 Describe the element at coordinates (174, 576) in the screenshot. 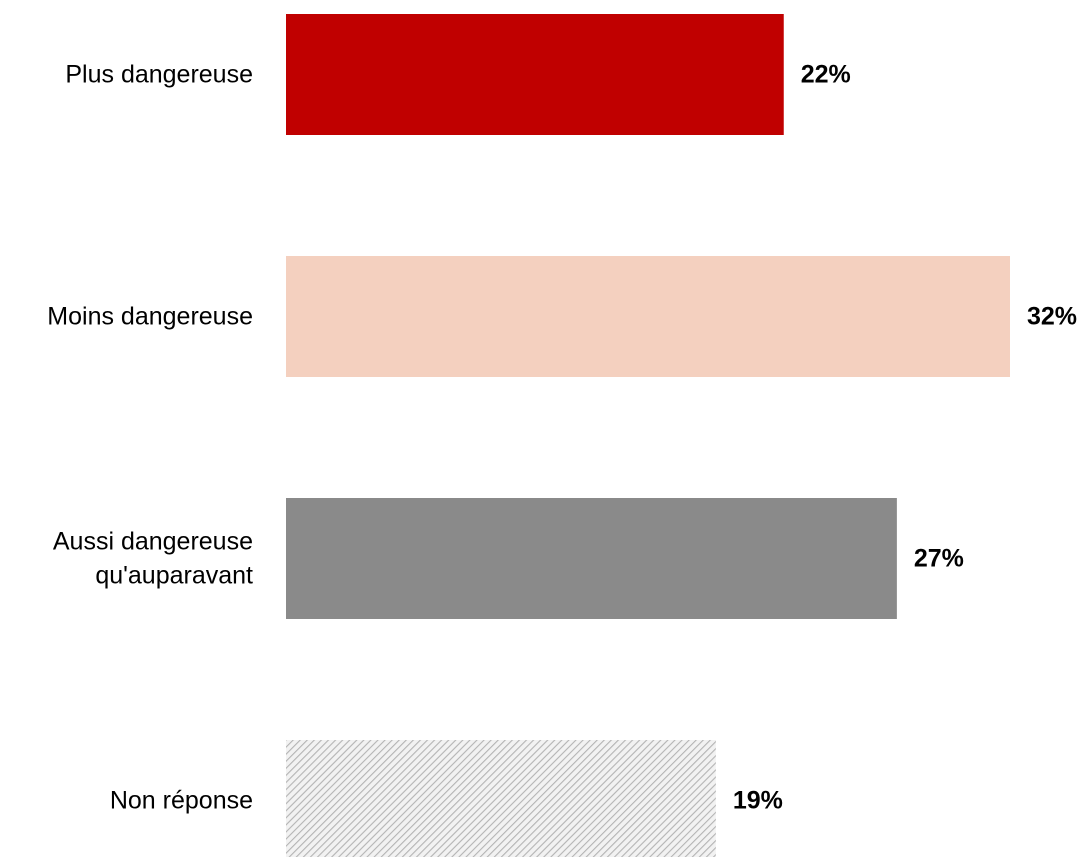

I see `category-label-line: qu'auparavant` at that location.